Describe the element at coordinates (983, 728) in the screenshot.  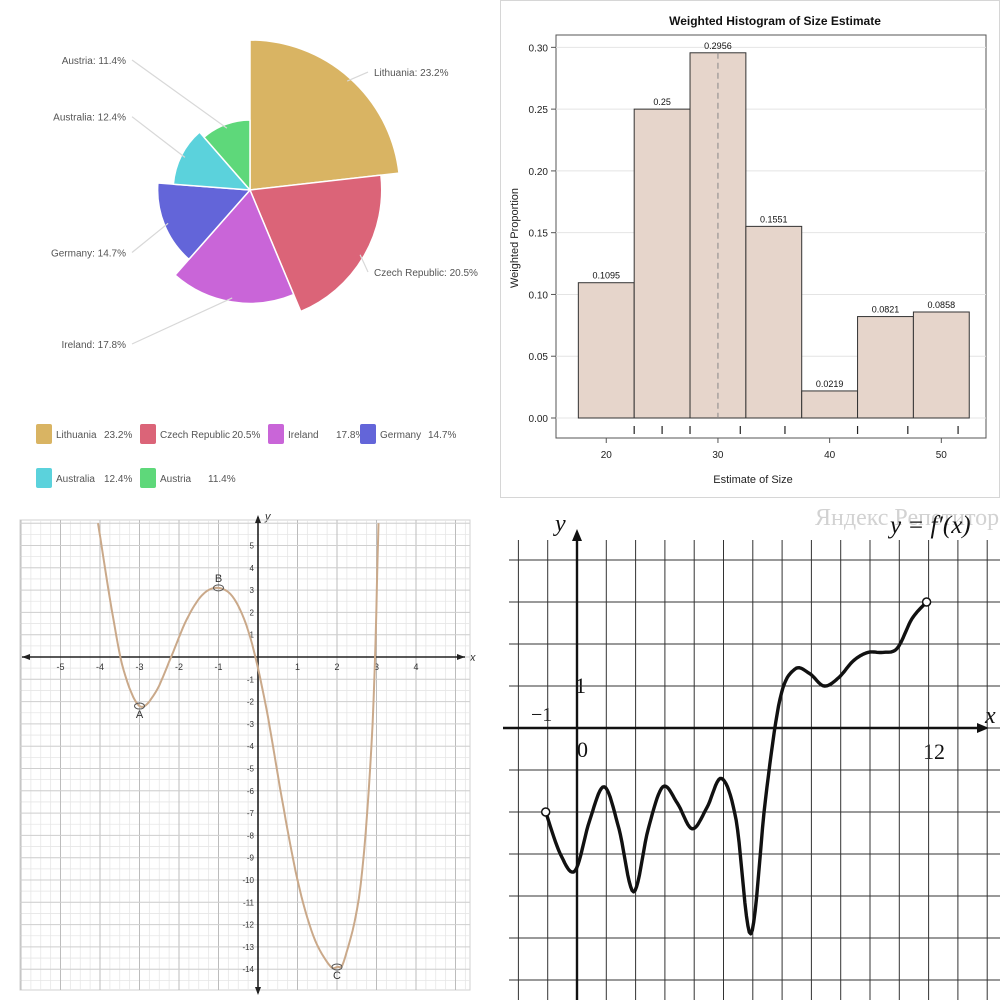
I see `derivative-x-axis-arrow` at that location.